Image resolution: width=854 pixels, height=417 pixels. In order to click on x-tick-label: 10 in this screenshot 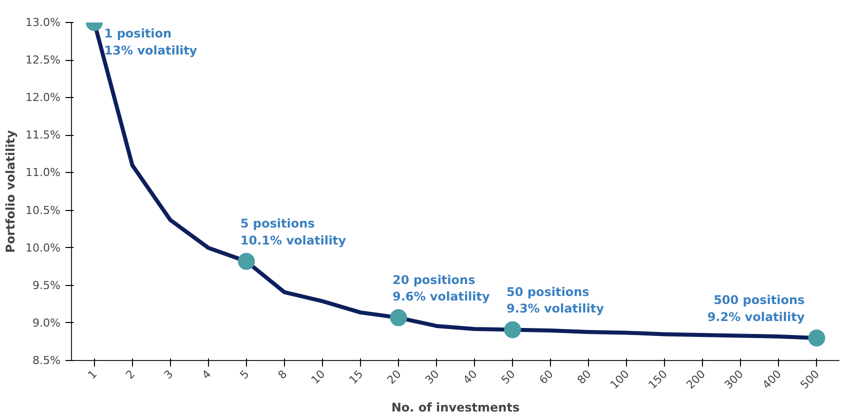, I will do `click(318, 377)`.